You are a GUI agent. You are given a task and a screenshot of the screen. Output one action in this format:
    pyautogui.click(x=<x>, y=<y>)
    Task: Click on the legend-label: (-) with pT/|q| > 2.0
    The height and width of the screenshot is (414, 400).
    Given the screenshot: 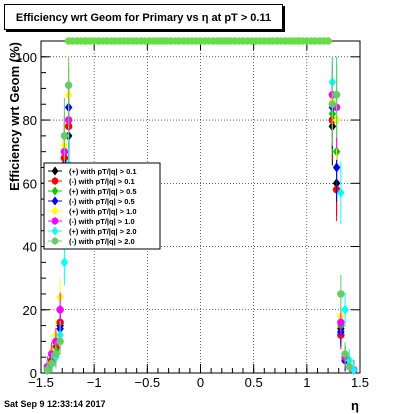 What is the action you would take?
    pyautogui.click(x=102, y=241)
    